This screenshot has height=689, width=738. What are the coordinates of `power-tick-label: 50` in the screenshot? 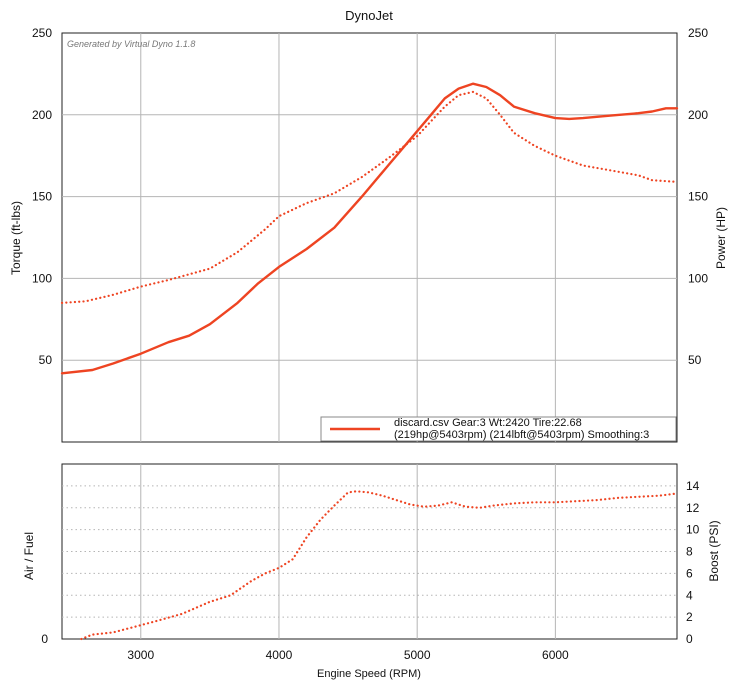 It's located at (695, 360).